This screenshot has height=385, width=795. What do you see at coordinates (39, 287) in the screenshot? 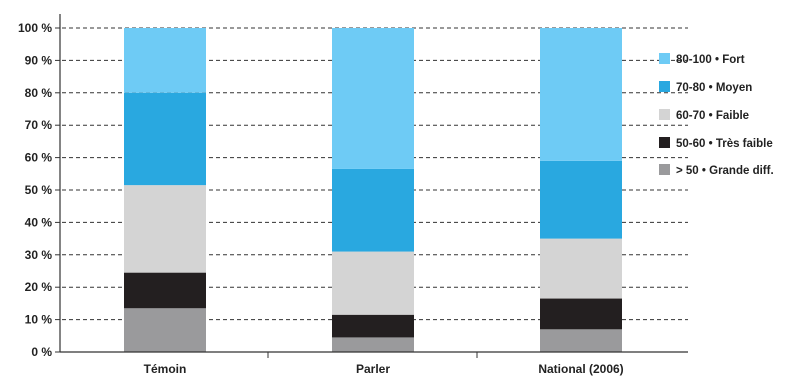
I see `y-tick-label: 20 %` at bounding box center [39, 287].